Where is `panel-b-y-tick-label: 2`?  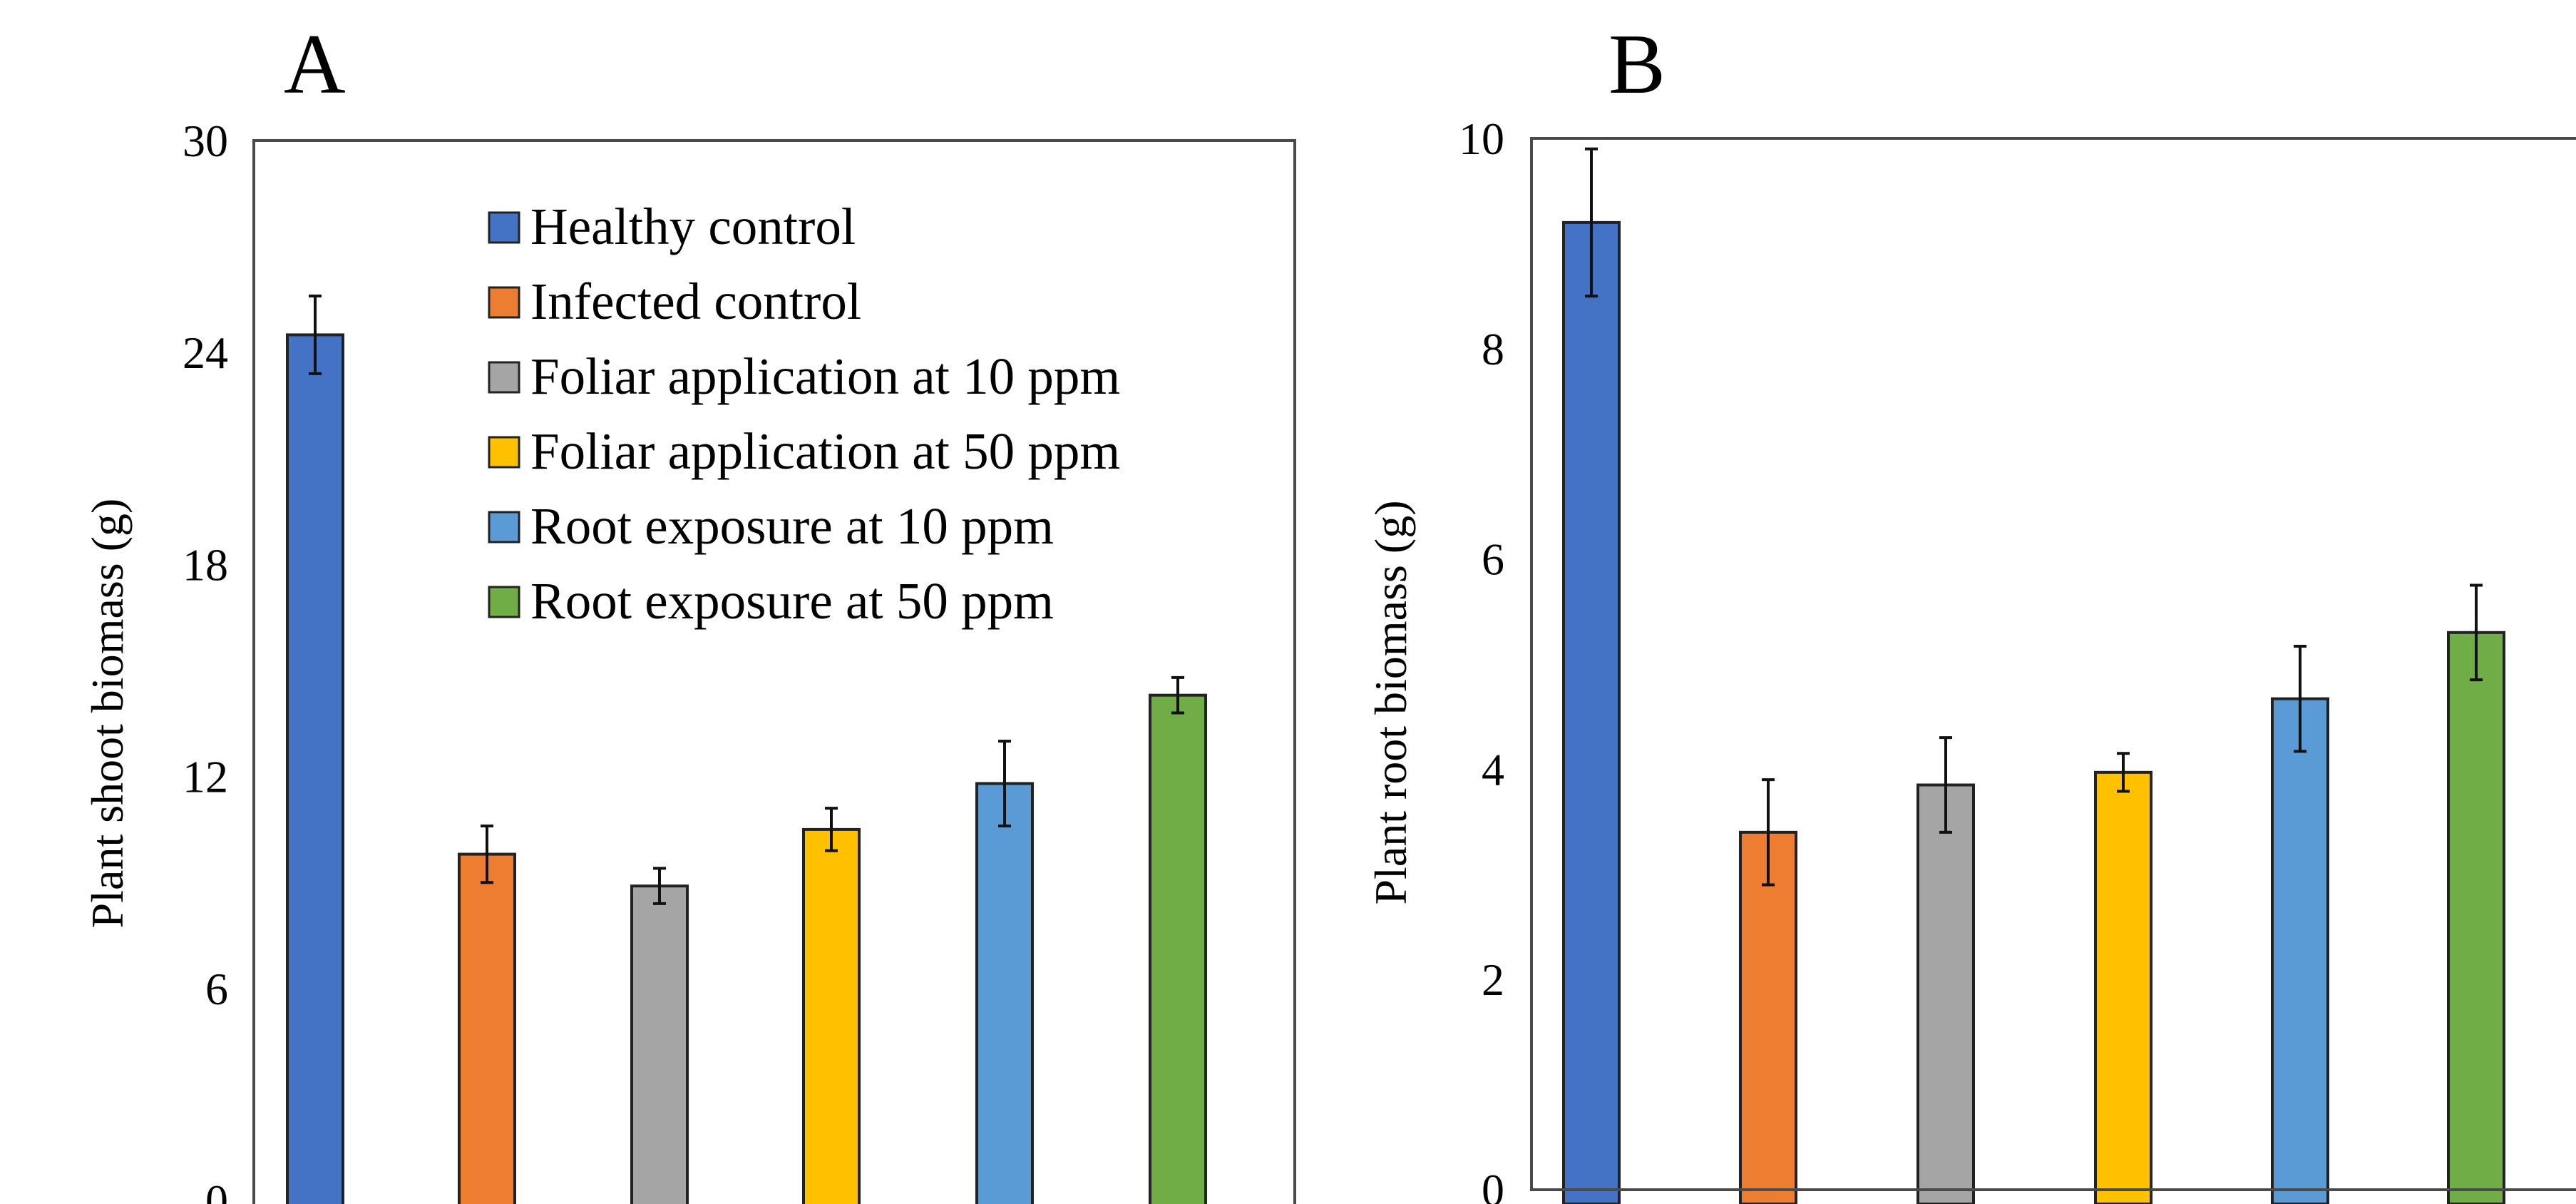
panel-b-y-tick-label: 2 is located at coordinates (1493, 980).